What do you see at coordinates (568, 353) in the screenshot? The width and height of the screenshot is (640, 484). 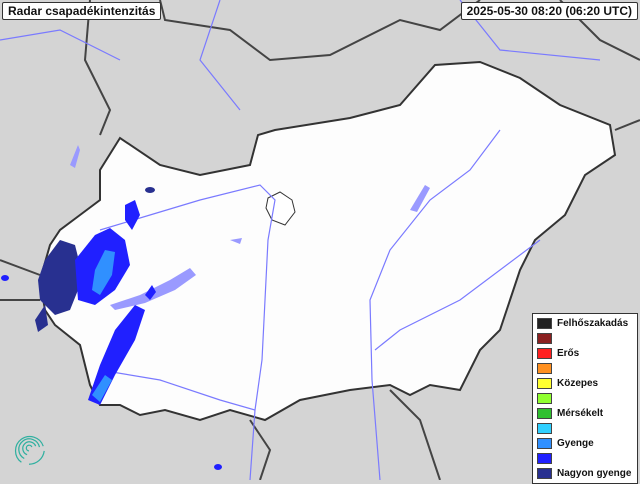 I see `legend-label: Erős` at bounding box center [568, 353].